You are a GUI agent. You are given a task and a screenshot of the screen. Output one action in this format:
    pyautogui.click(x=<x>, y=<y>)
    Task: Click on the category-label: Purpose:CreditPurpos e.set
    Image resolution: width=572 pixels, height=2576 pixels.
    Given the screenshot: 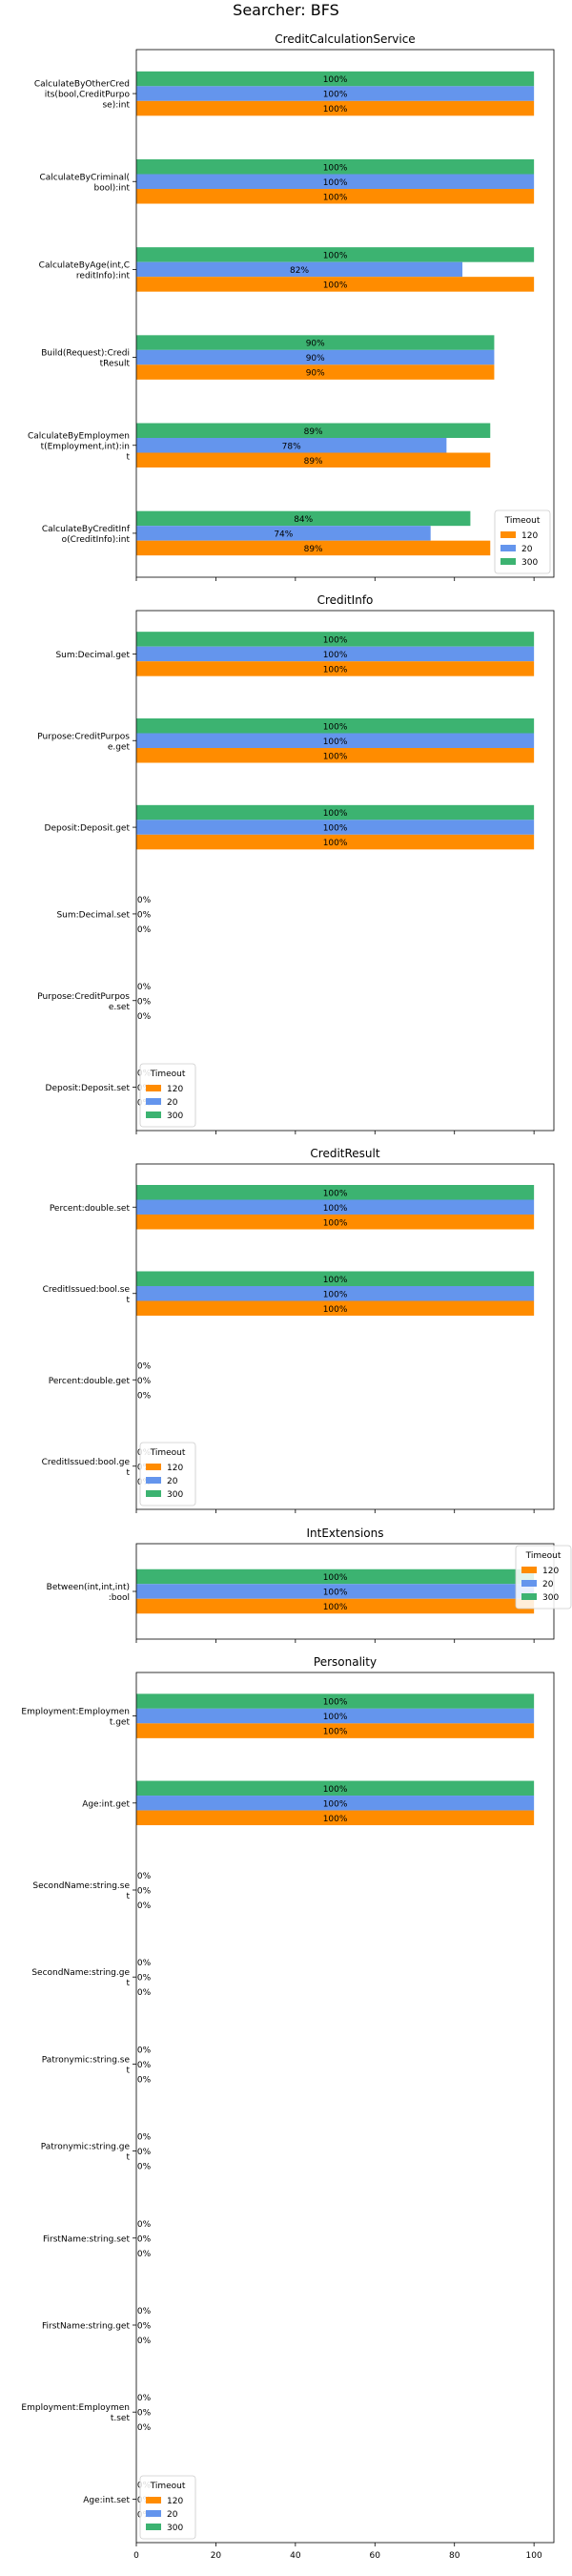 What is the action you would take?
    pyautogui.click(x=83, y=1002)
    